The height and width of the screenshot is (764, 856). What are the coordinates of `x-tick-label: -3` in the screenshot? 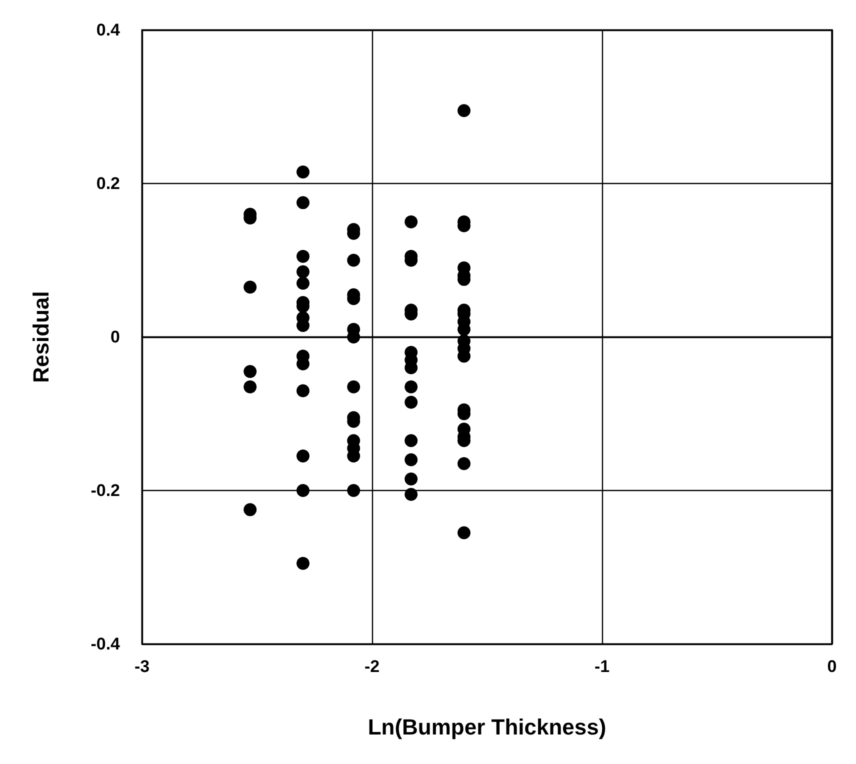 It's located at (142, 666).